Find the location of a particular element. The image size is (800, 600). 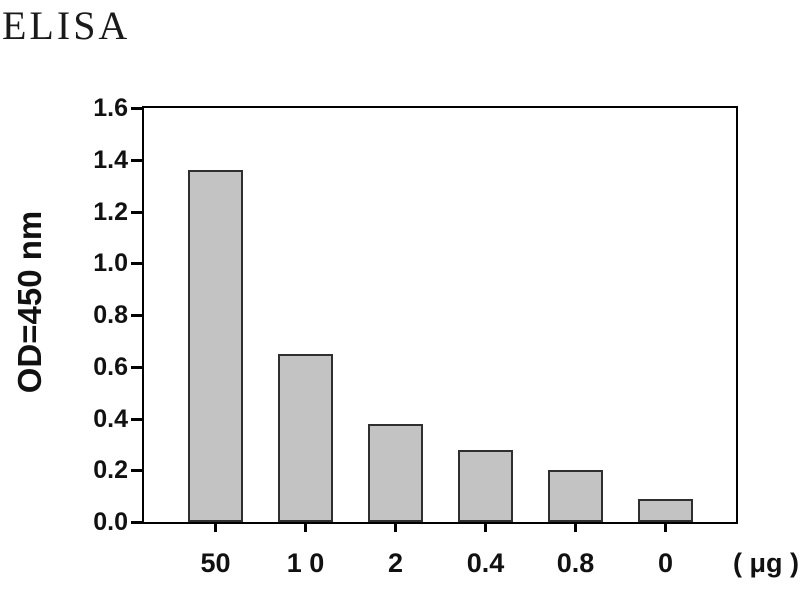

y-axis-tick-label: 1.4 is located at coordinates (110, 159).